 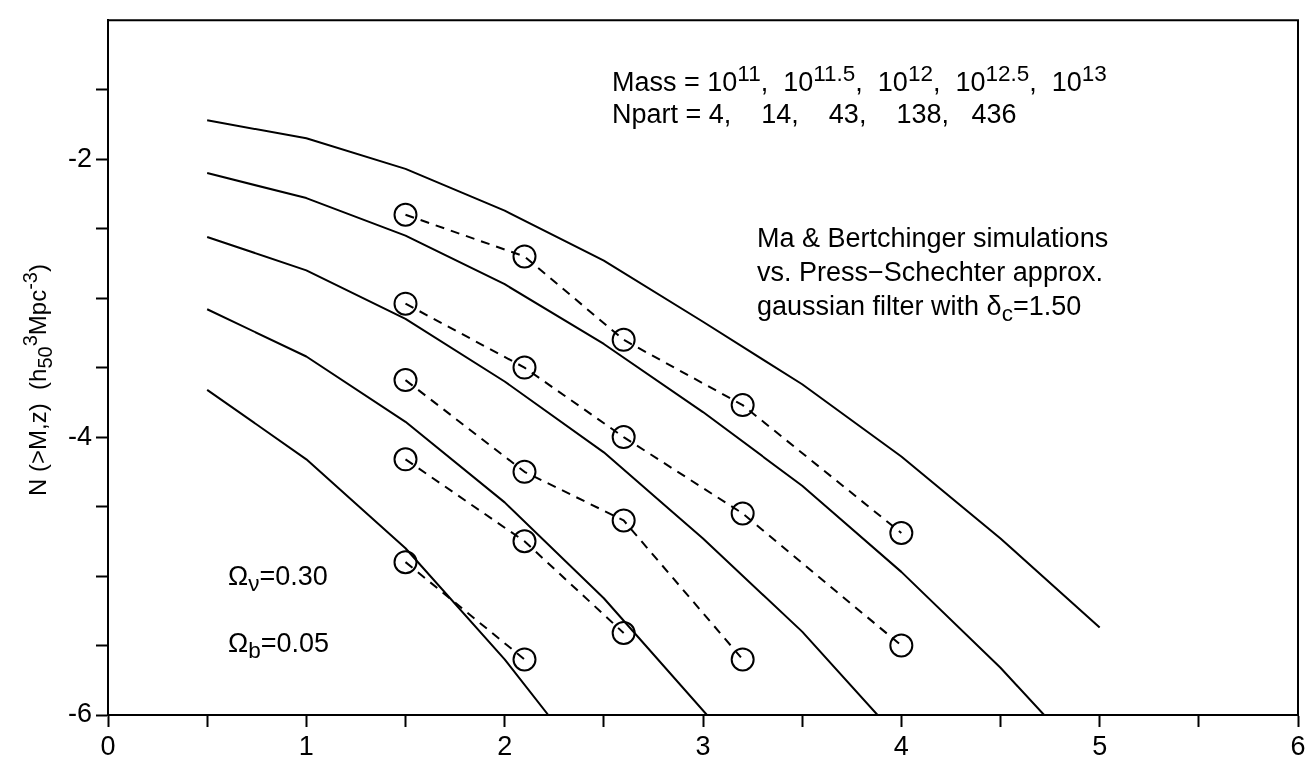 I want to click on y-tick-label: -4, so click(x=79, y=435).